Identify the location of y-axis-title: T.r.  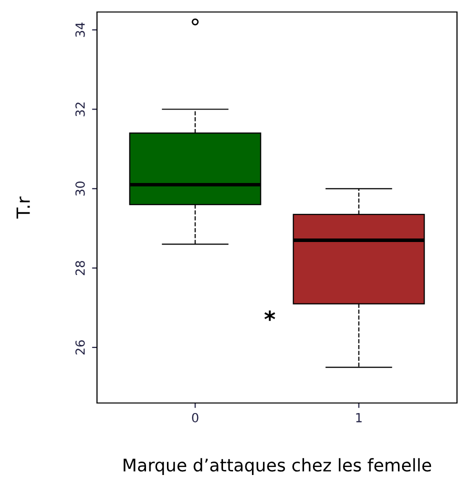
(23, 207).